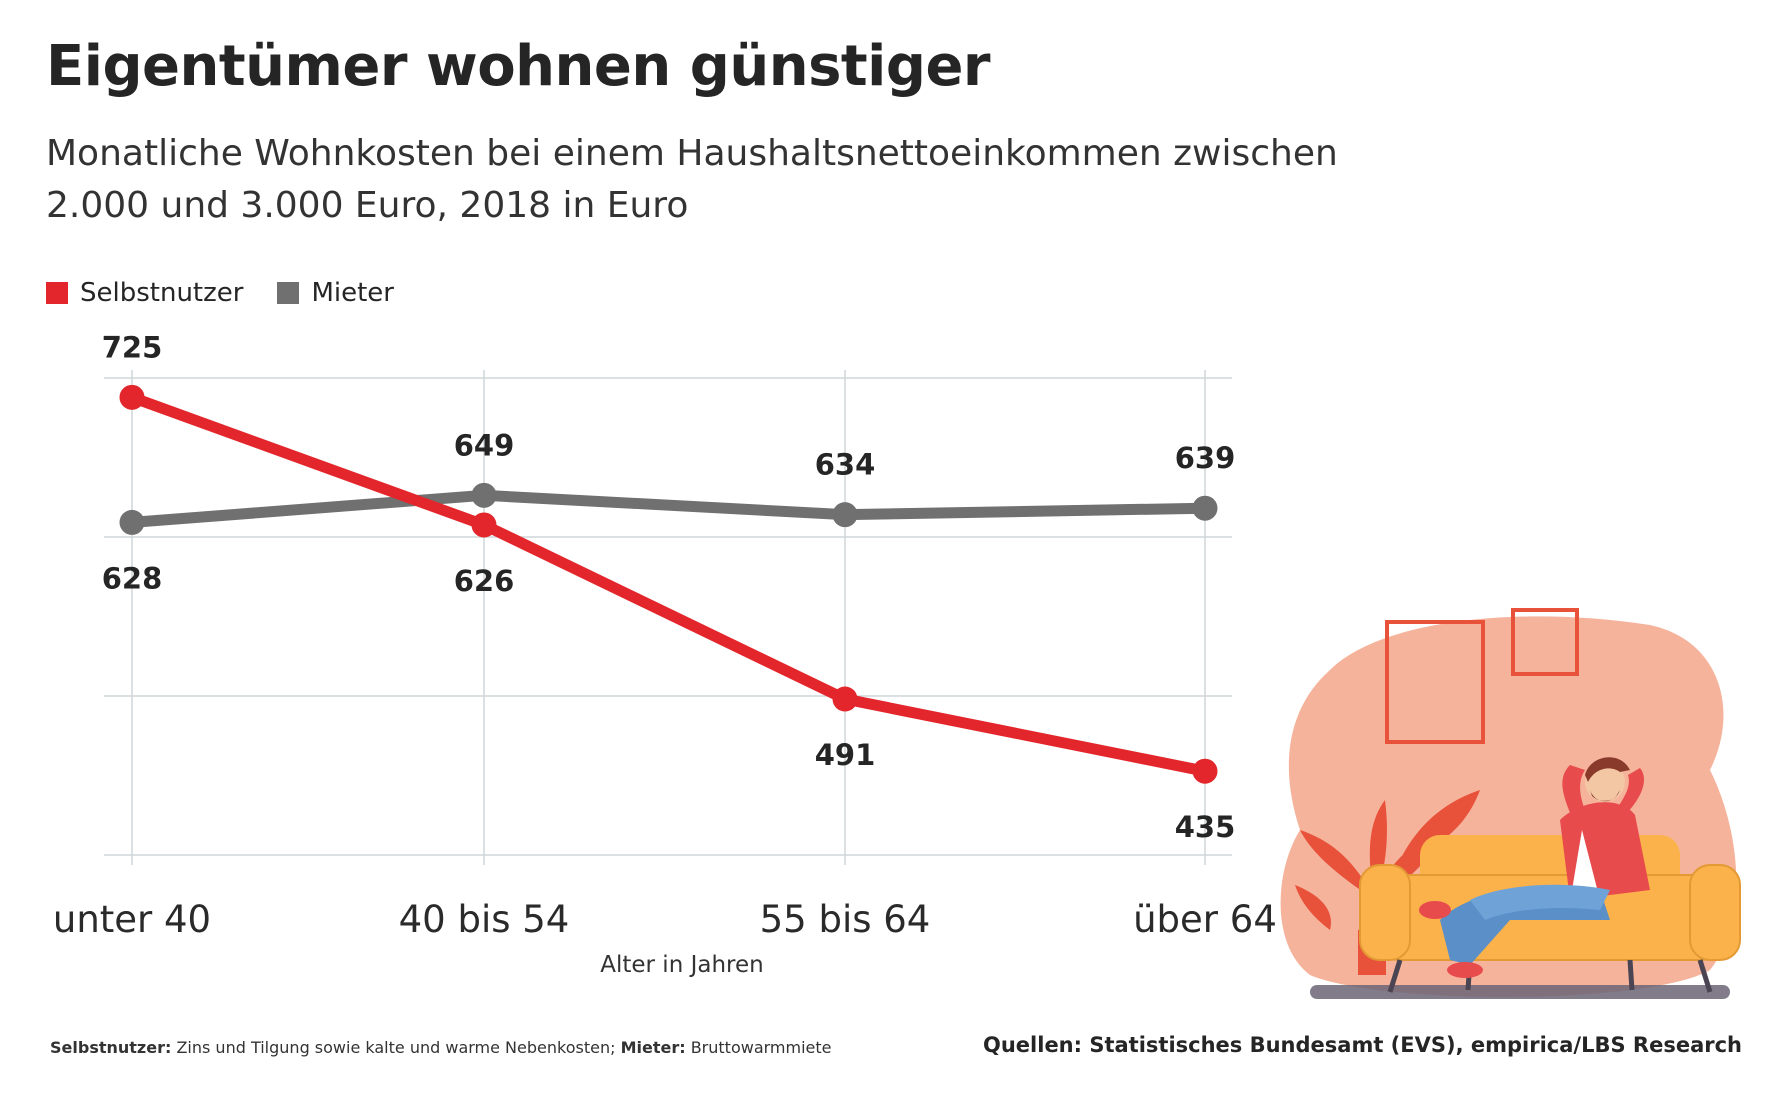 The height and width of the screenshot is (1097, 1782). What do you see at coordinates (518, 66) in the screenshot?
I see `chart-title: Eigentümer wohnen günstiger` at bounding box center [518, 66].